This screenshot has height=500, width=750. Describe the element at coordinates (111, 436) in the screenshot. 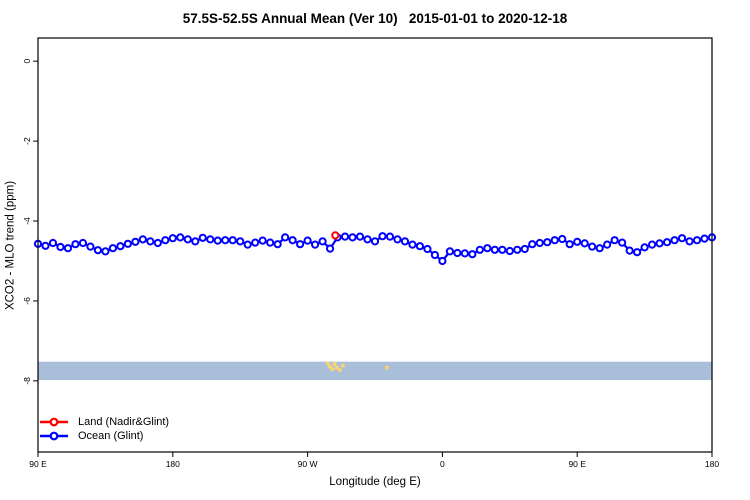

I see `legend-label-ocean: Ocean (Glint)` at that location.